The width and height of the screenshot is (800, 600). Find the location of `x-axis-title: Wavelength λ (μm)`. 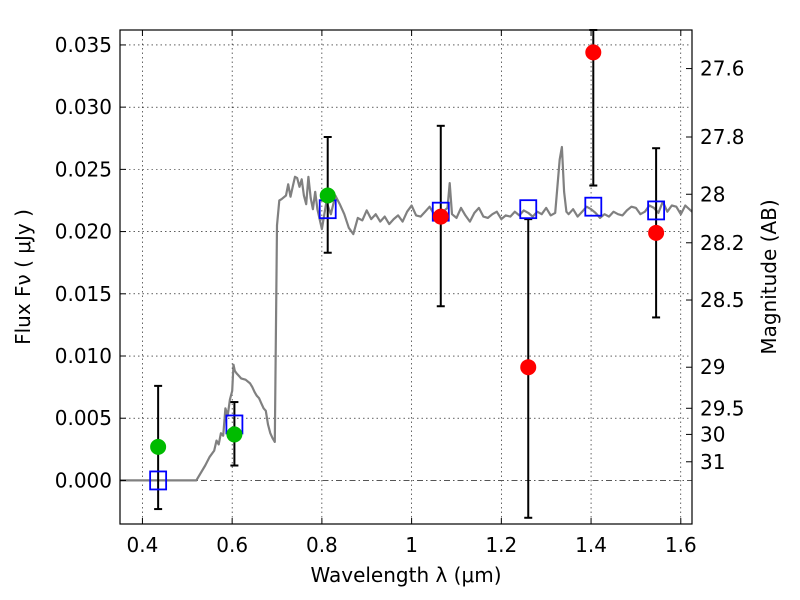

x-axis-title: Wavelength λ (μm) is located at coordinates (405, 575).